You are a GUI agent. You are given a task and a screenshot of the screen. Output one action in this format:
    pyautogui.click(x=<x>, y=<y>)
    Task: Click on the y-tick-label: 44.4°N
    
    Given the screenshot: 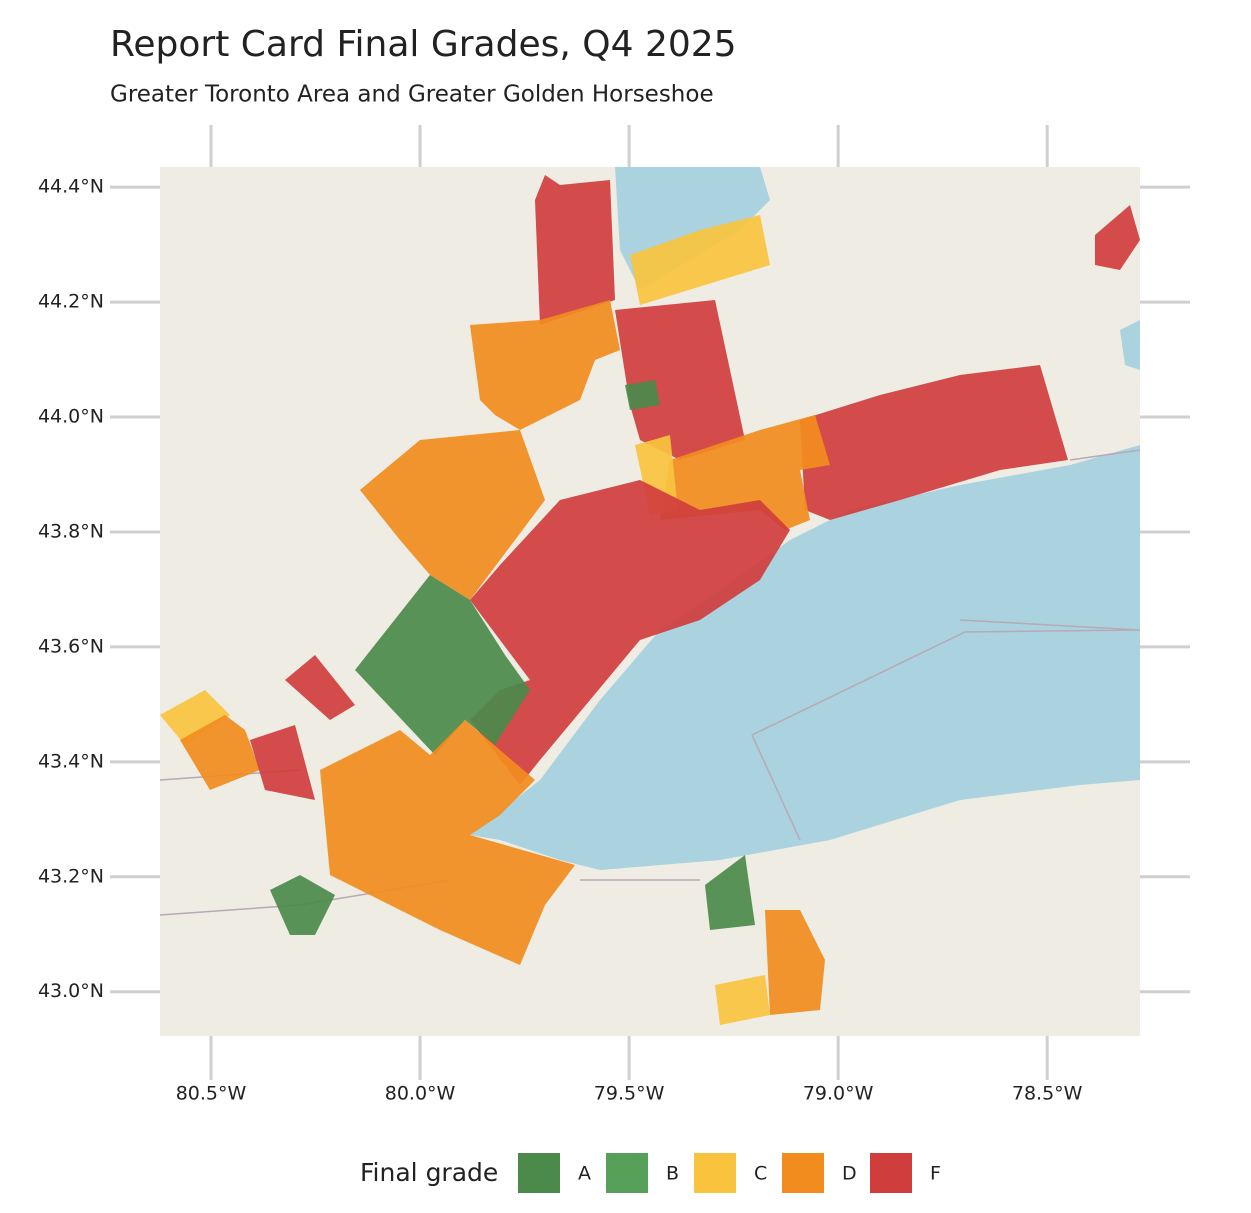 What is the action you would take?
    pyautogui.click(x=71, y=187)
    